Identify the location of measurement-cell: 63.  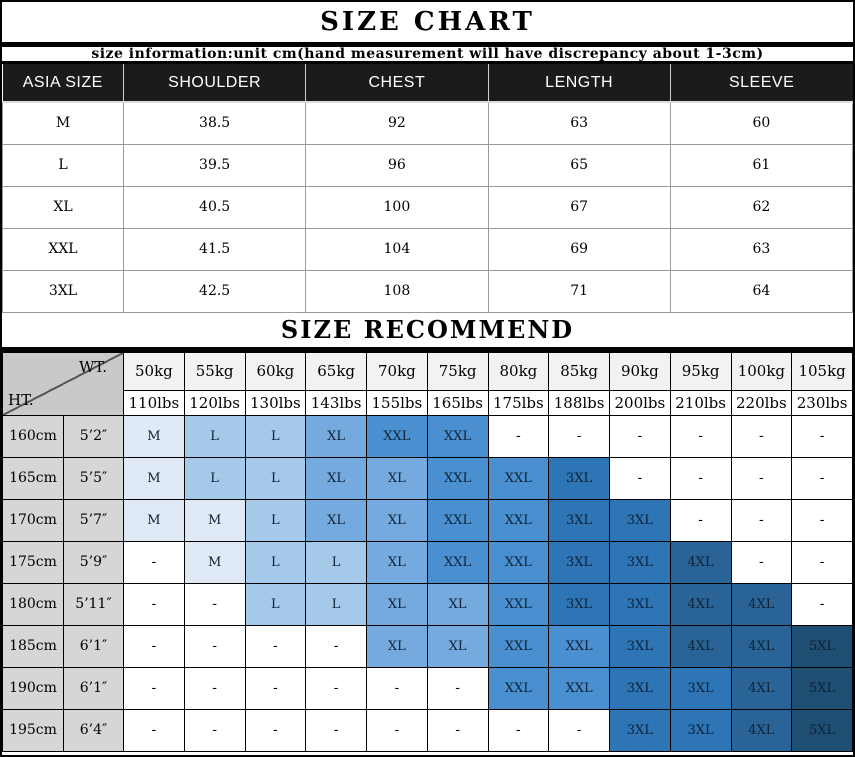
(761, 249).